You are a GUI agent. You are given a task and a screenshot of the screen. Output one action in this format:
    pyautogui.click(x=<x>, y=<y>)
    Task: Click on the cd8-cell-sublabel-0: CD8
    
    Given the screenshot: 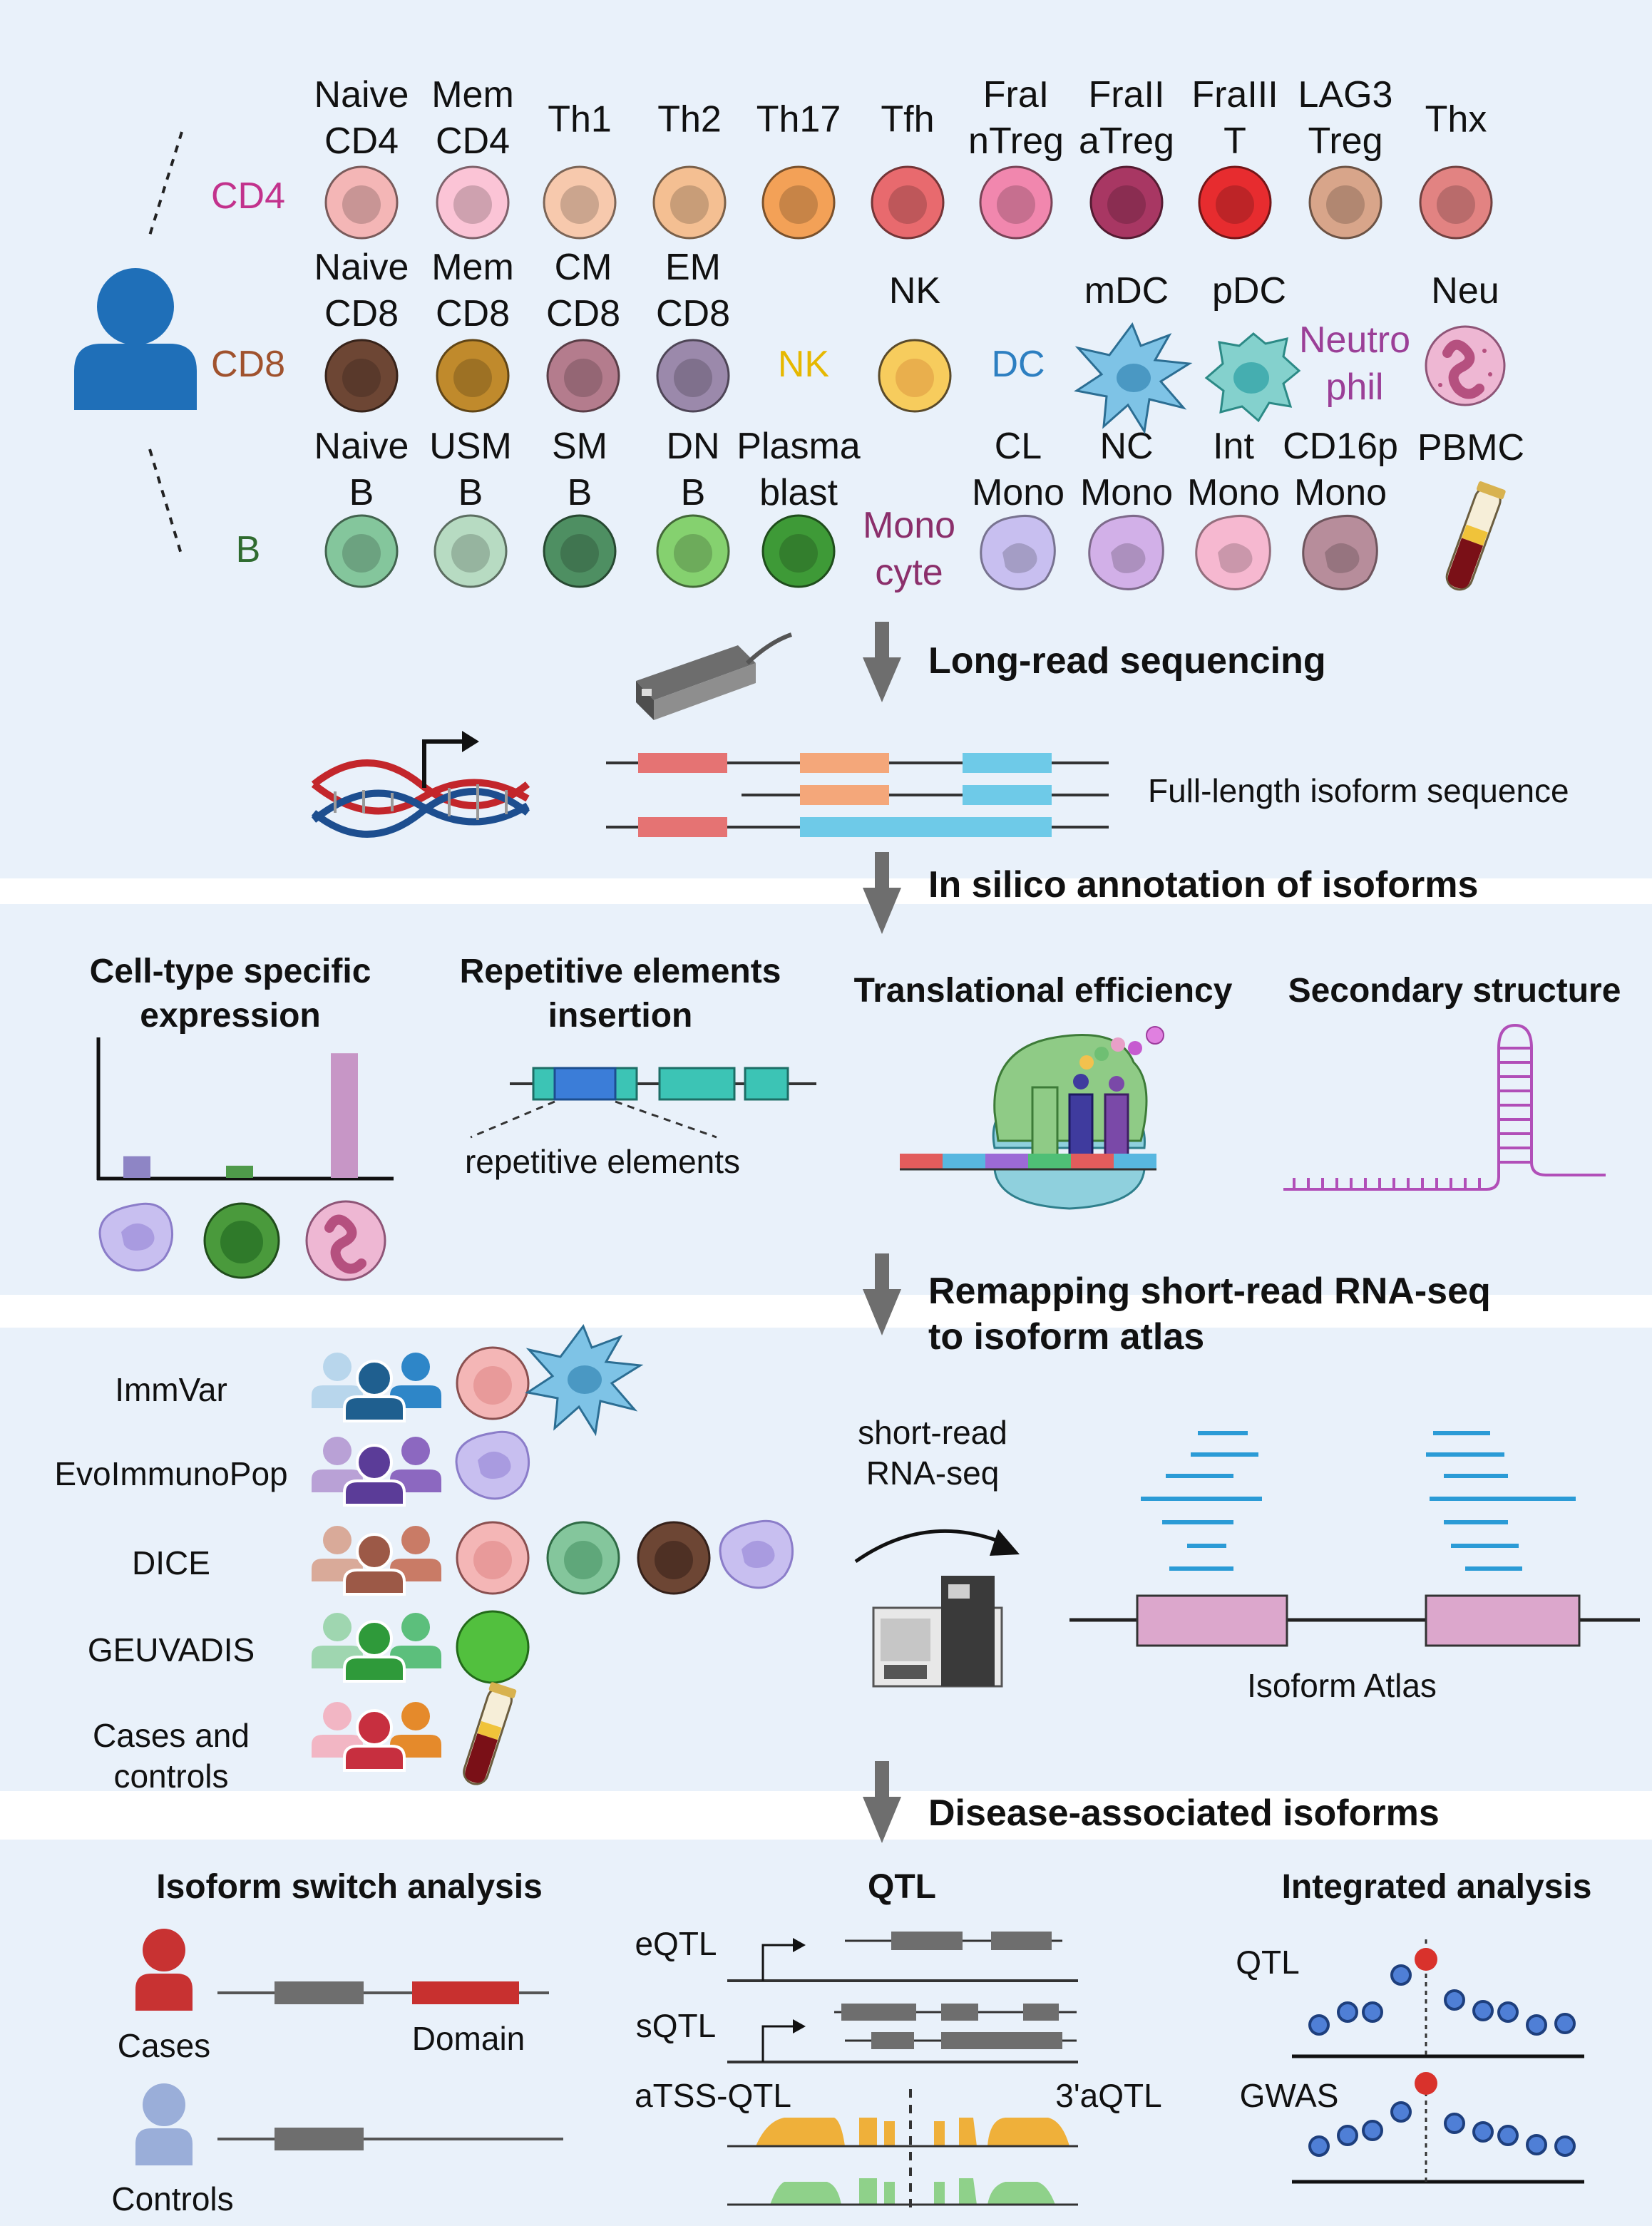 What is the action you would take?
    pyautogui.click(x=361, y=313)
    